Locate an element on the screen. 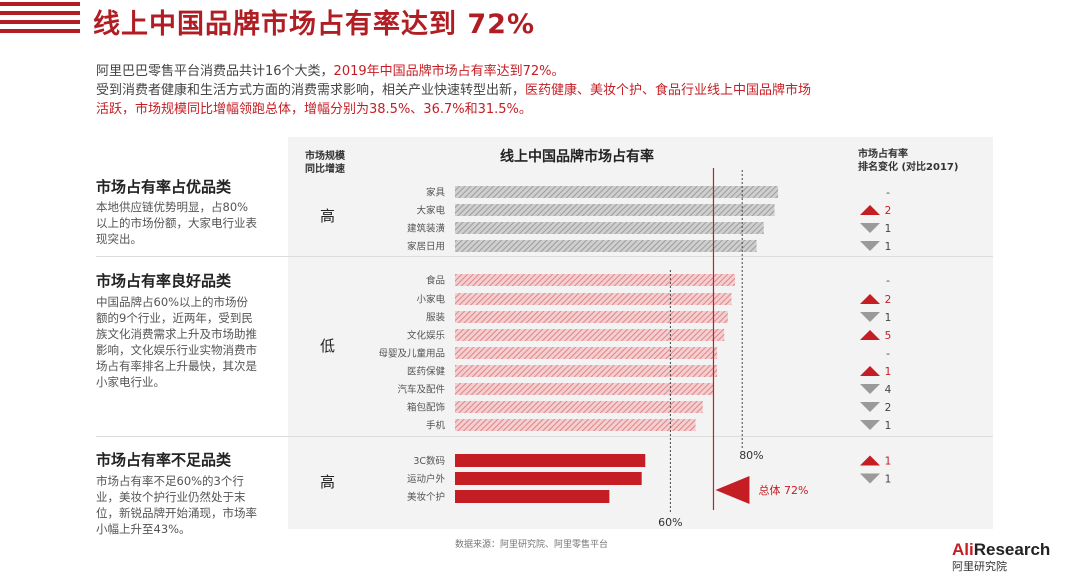  category-label: 医药保健 is located at coordinates (426, 372).